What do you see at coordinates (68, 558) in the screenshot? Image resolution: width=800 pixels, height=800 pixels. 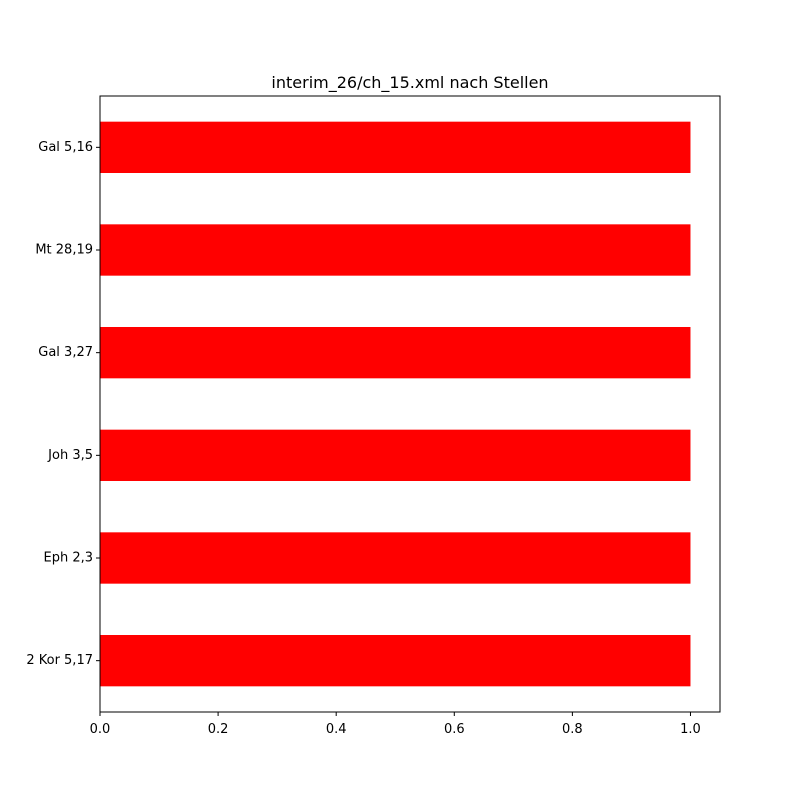 I see `y-tick-label: Eph 2,3` at bounding box center [68, 558].